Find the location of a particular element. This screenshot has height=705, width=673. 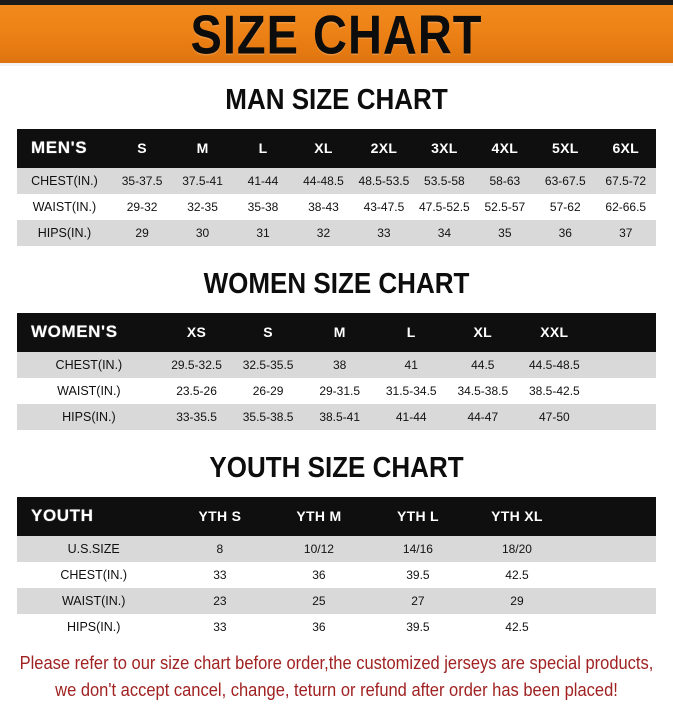

man-row-label-hips: HIPS(IN.) is located at coordinates (64, 233).